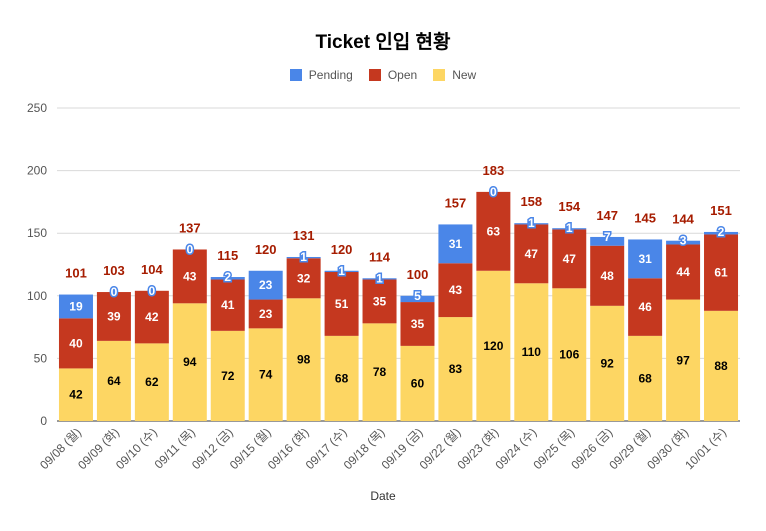  I want to click on legend-item-open: Open, so click(392, 75).